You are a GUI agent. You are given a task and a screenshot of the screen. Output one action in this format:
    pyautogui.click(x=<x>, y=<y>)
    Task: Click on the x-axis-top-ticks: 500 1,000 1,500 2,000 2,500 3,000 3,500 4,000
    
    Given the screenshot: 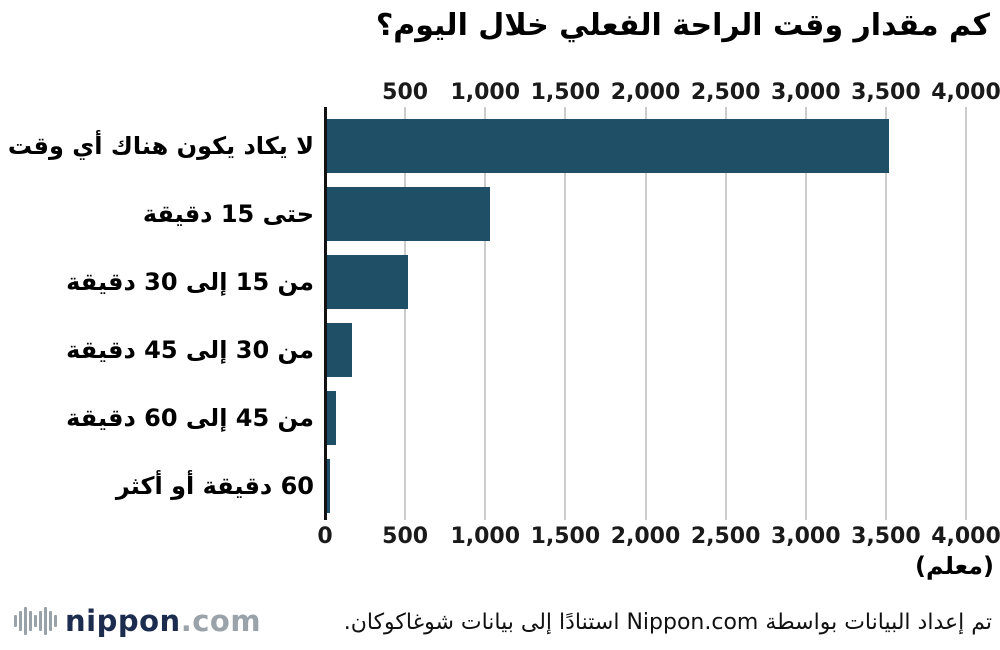 What is the action you would take?
    pyautogui.click(x=662, y=93)
    